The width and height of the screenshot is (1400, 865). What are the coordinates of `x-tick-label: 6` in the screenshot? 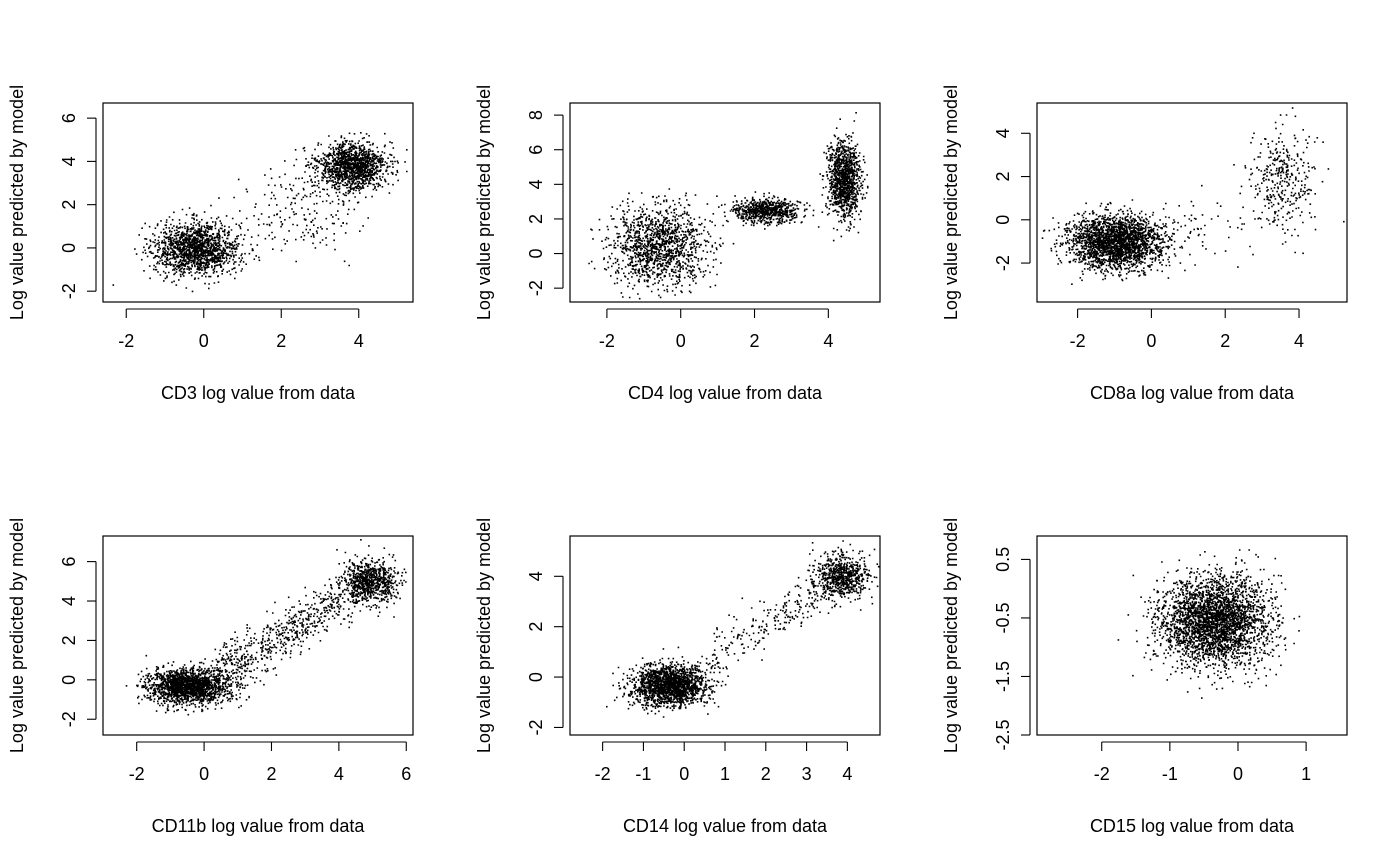 It's located at (406, 774).